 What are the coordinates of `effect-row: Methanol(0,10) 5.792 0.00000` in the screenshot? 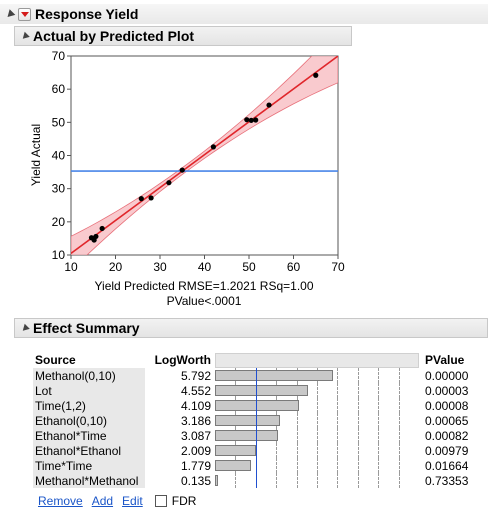 It's located at (253, 375).